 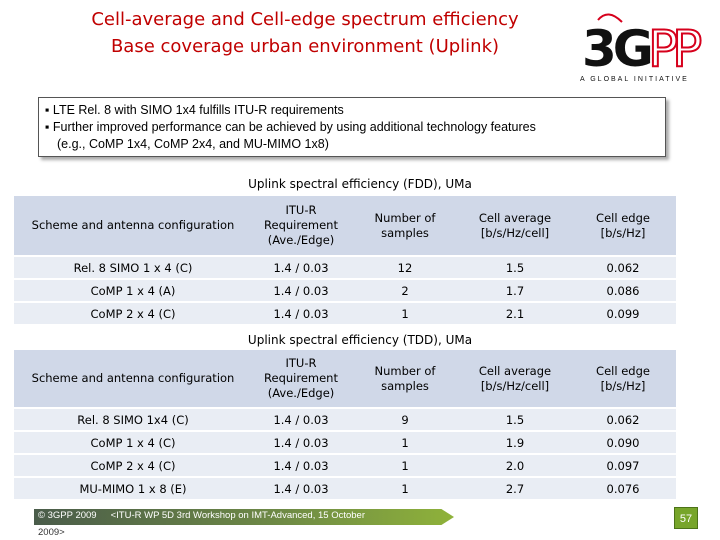 I want to click on fdd-table-cell: 0.086, so click(x=623, y=291).